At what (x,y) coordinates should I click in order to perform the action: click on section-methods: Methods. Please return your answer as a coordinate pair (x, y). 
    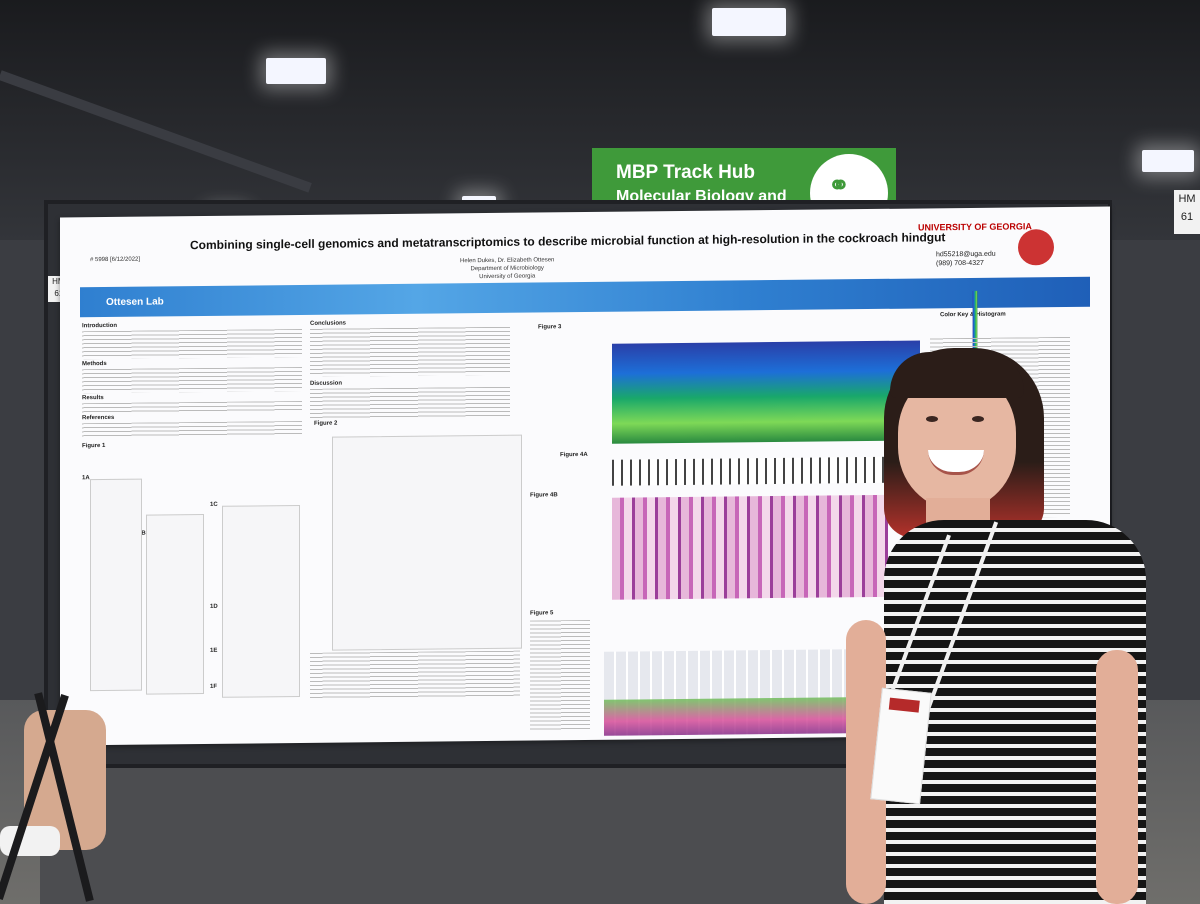
    Looking at the image, I should click on (94, 364).